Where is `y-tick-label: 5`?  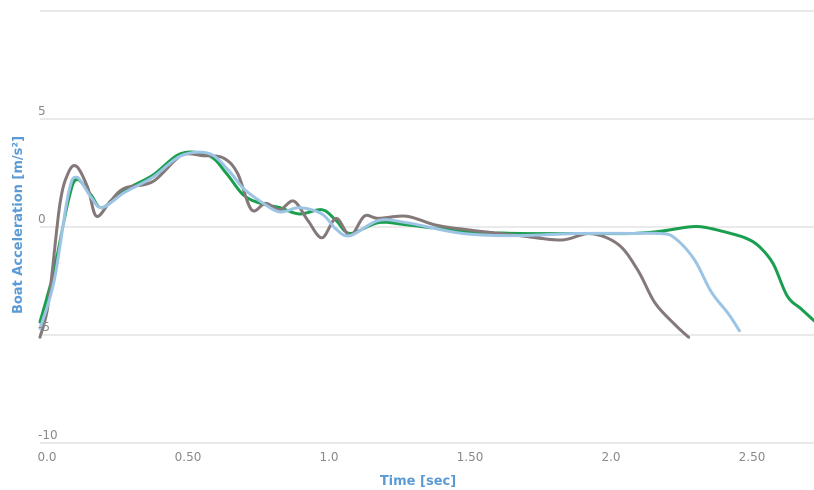
y-tick-label: 5 is located at coordinates (42, 111).